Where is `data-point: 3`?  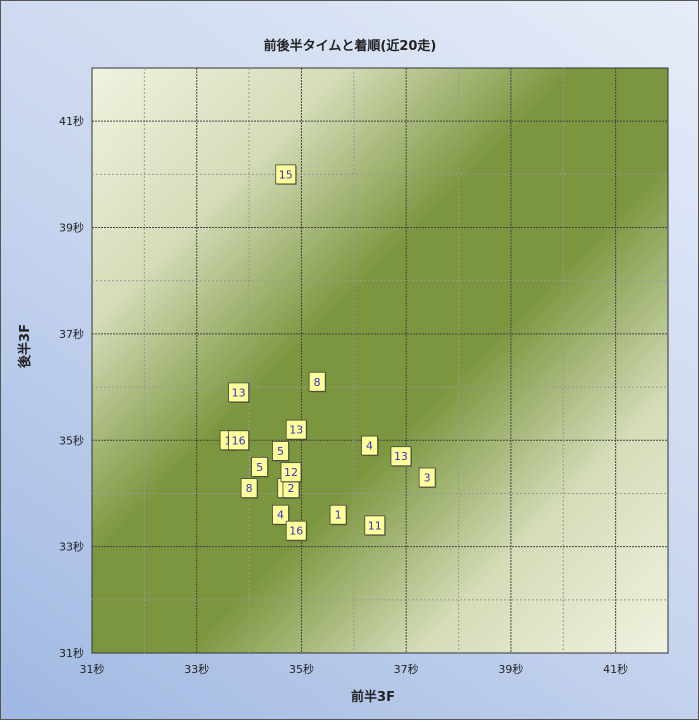 data-point: 3 is located at coordinates (427, 477).